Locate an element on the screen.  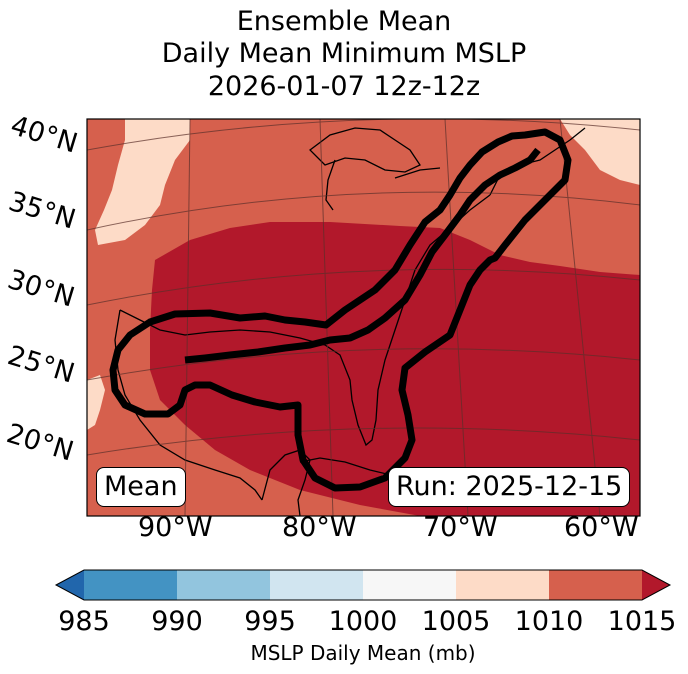
coastline-lake-erie is located at coordinates (417, 173).